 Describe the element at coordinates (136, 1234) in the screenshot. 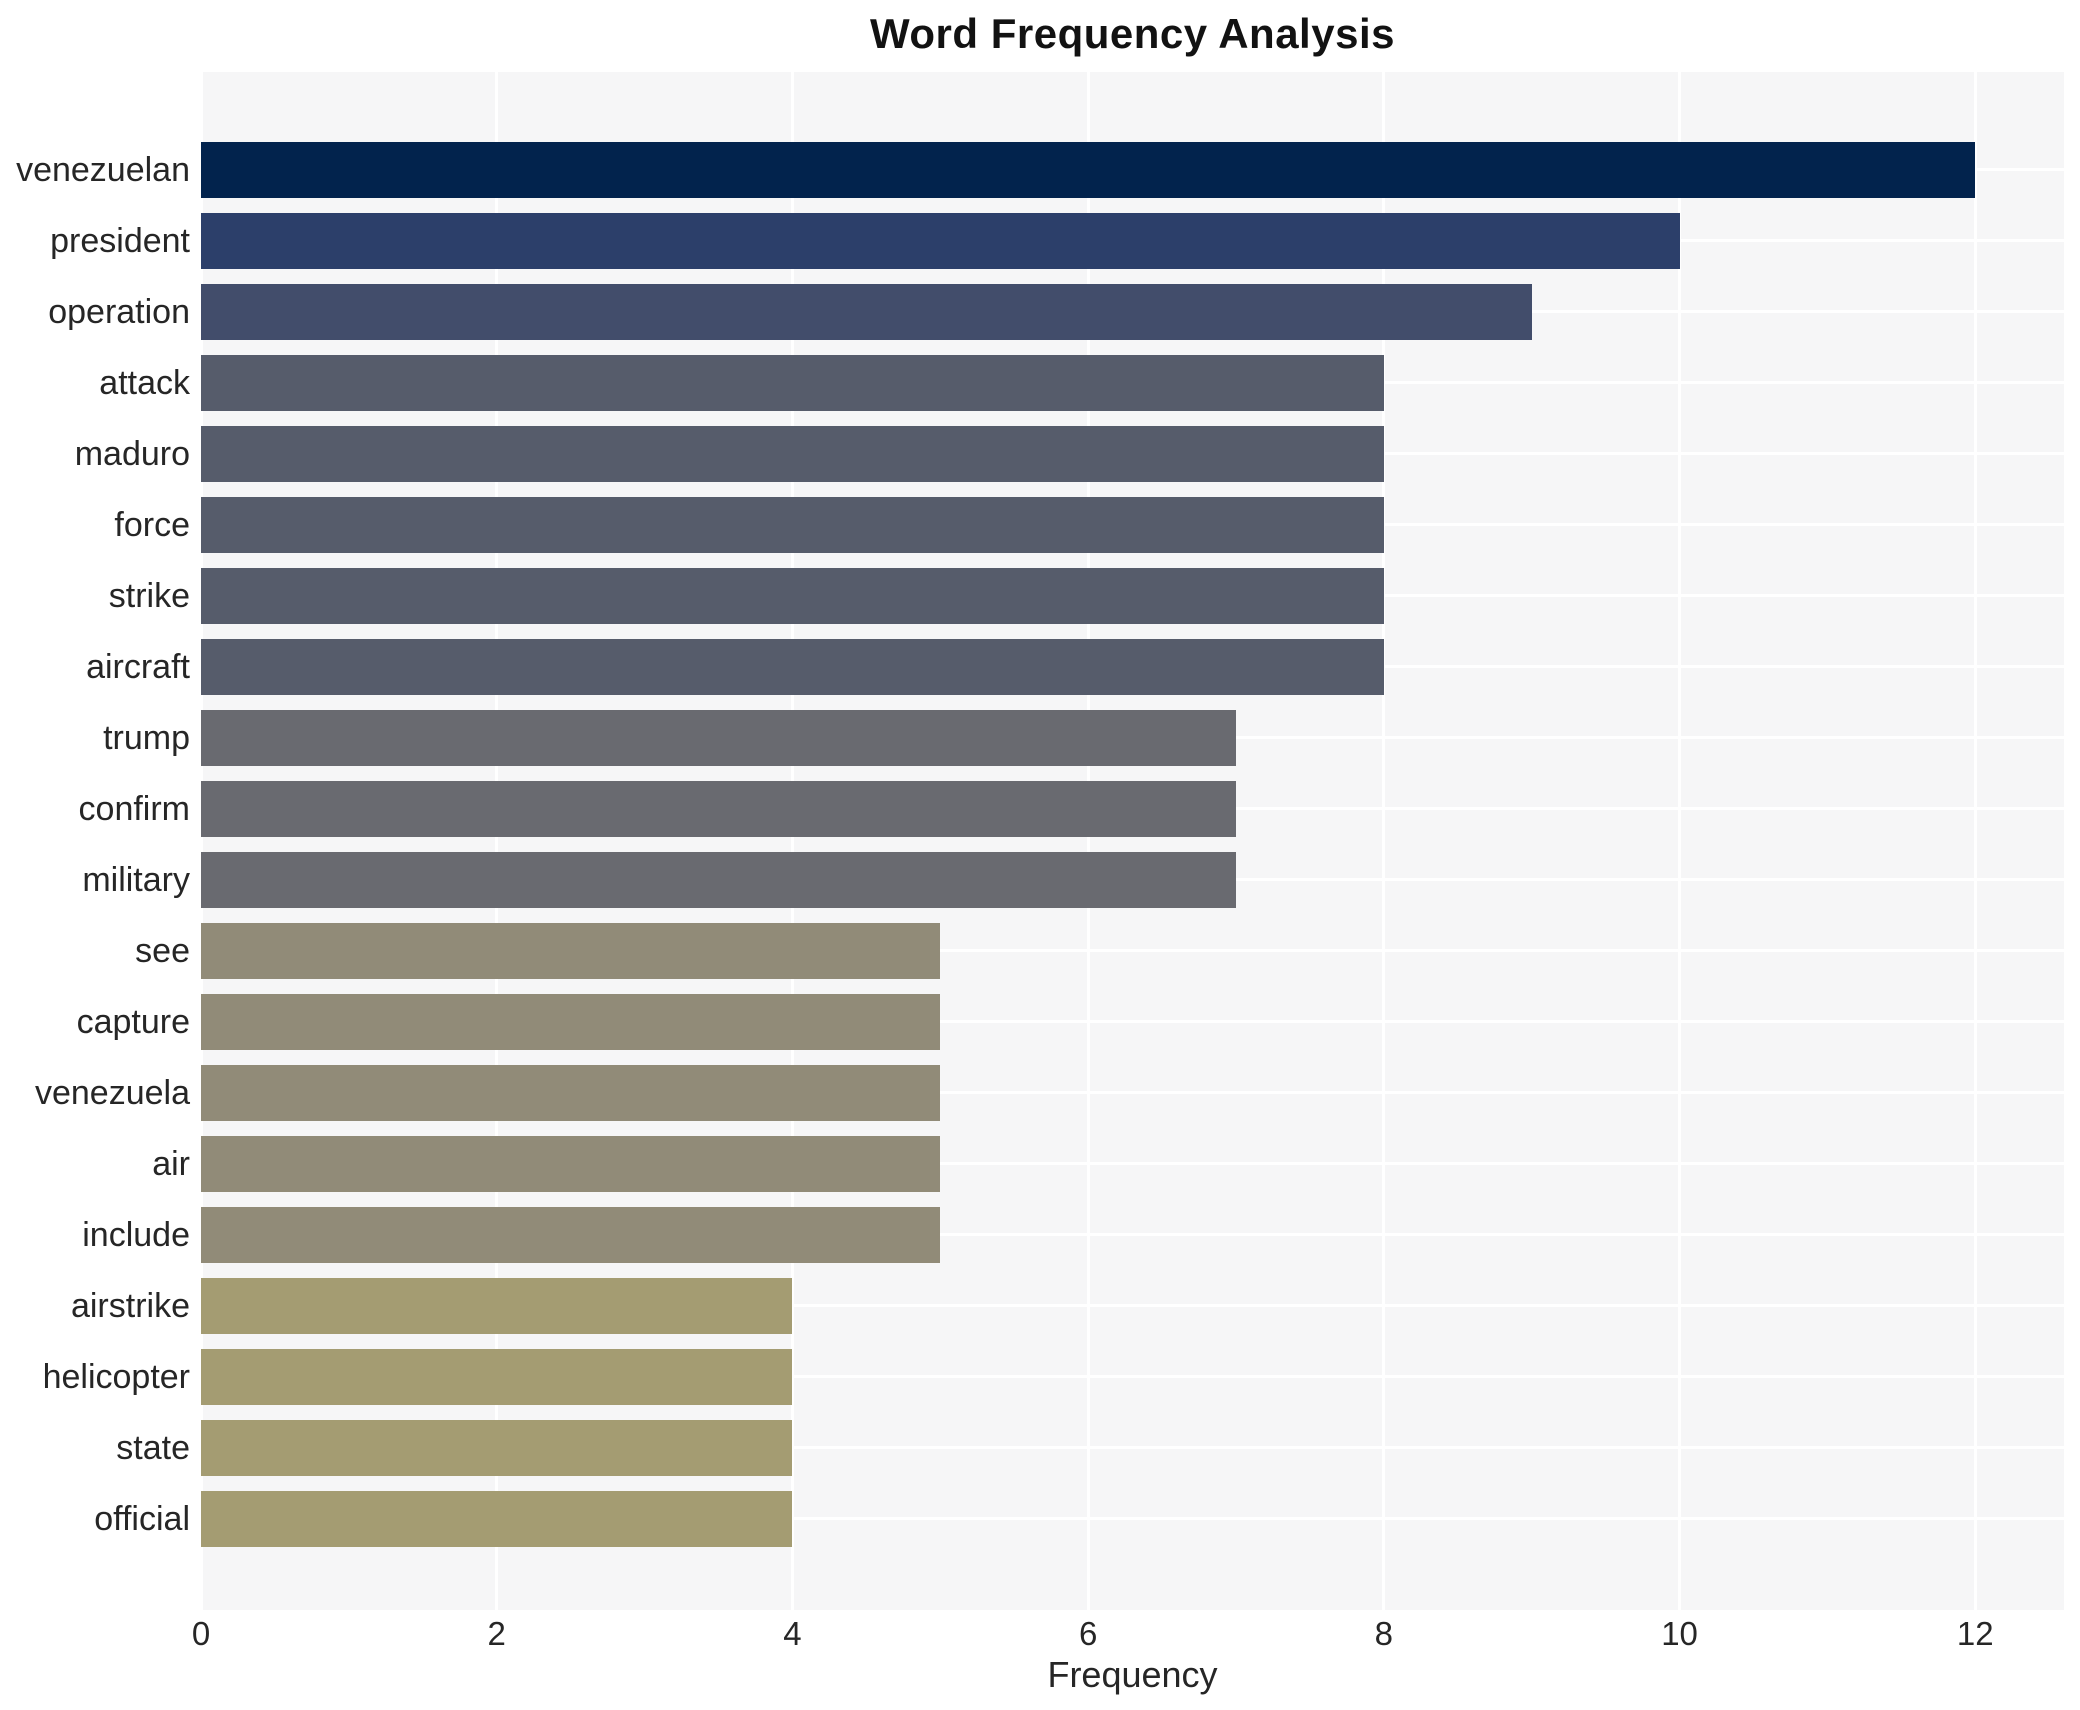

I see `y-tick-label-include: include` at that location.